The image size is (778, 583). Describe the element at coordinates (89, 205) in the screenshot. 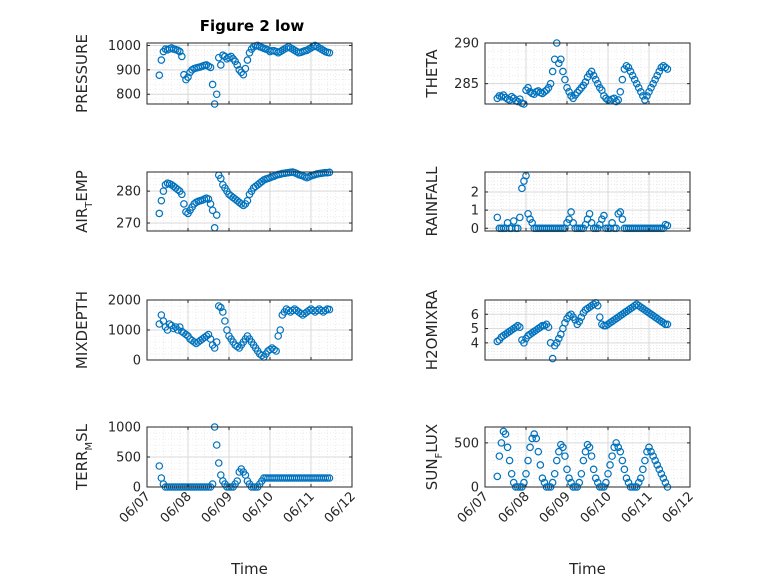

I see `y-axis-label-subscript: T` at that location.